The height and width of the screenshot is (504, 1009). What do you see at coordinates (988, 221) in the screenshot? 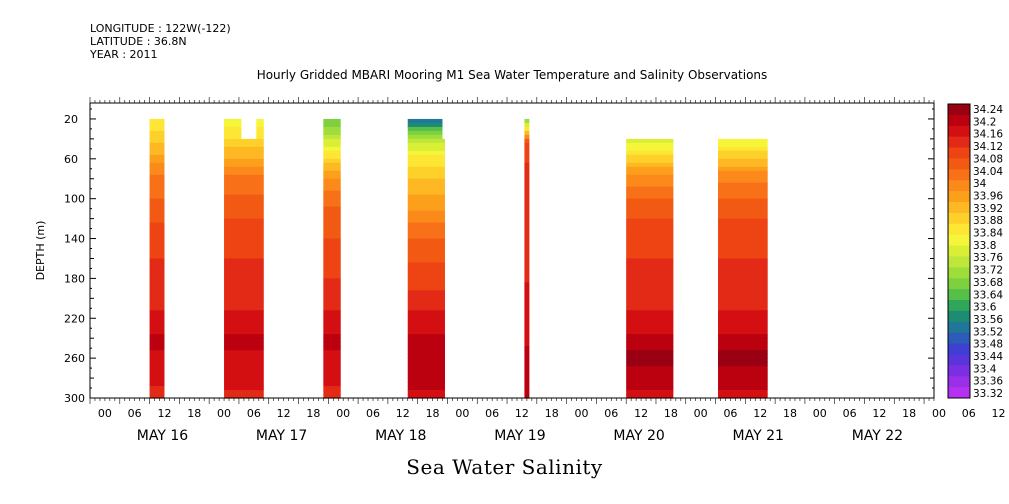
I see `colorbar-label: 33.88` at bounding box center [988, 221].